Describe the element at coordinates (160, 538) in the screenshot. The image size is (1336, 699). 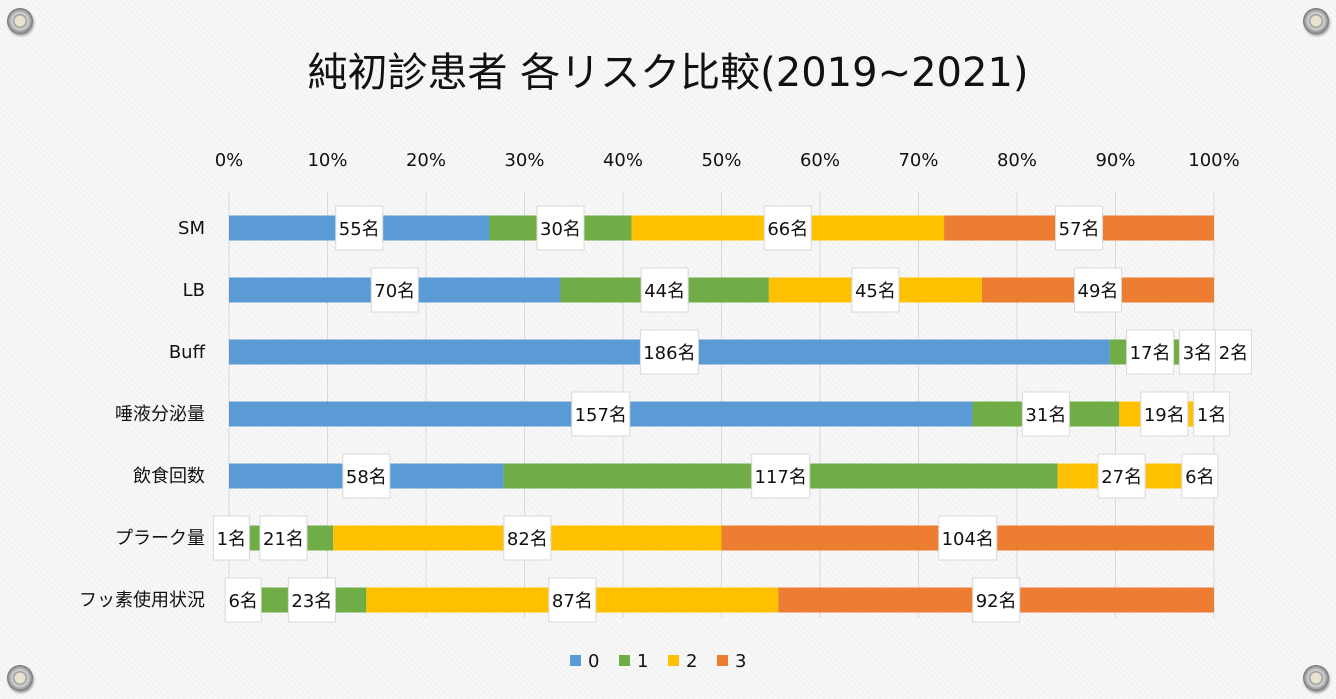
I see `category-label: プラーク量` at that location.